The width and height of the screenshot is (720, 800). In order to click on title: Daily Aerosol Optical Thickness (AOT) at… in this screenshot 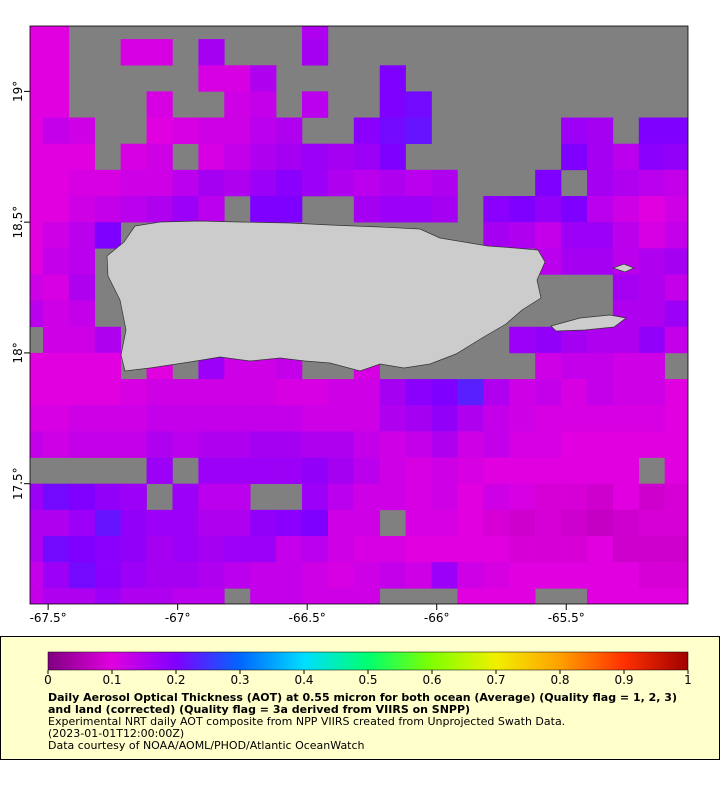, I will do `click(362, 703)`.